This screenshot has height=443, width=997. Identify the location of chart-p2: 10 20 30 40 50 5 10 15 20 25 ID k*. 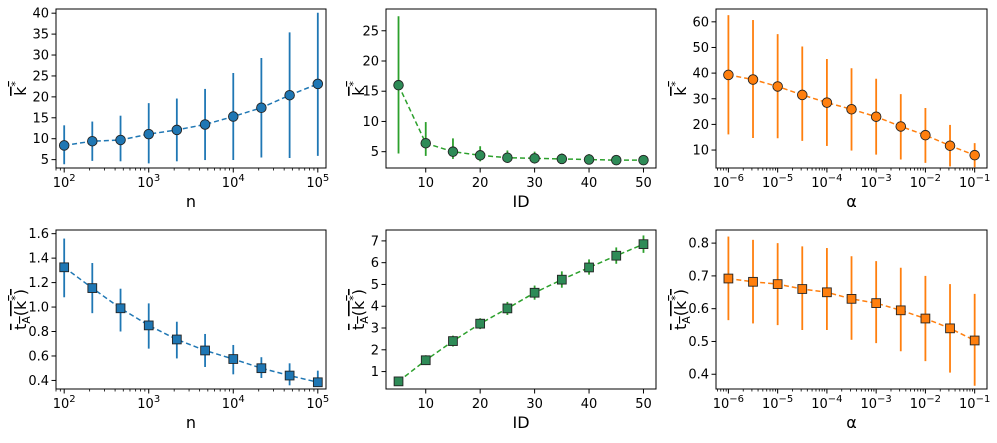
(502, 109).